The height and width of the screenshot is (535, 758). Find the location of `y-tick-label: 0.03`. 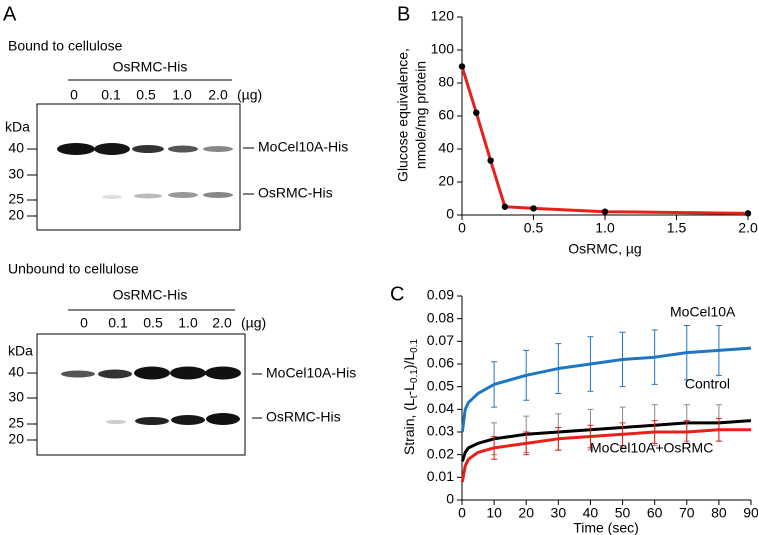

y-tick-label: 0.03 is located at coordinates (440, 431).